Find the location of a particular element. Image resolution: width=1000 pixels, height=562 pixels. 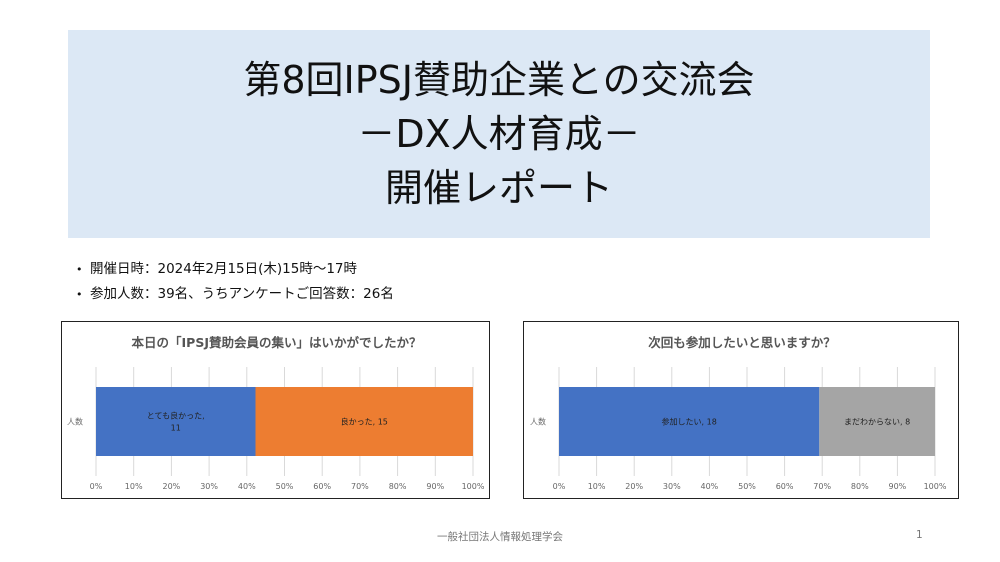

title-line-2: －DX人材育成－ is located at coordinates (499, 134).